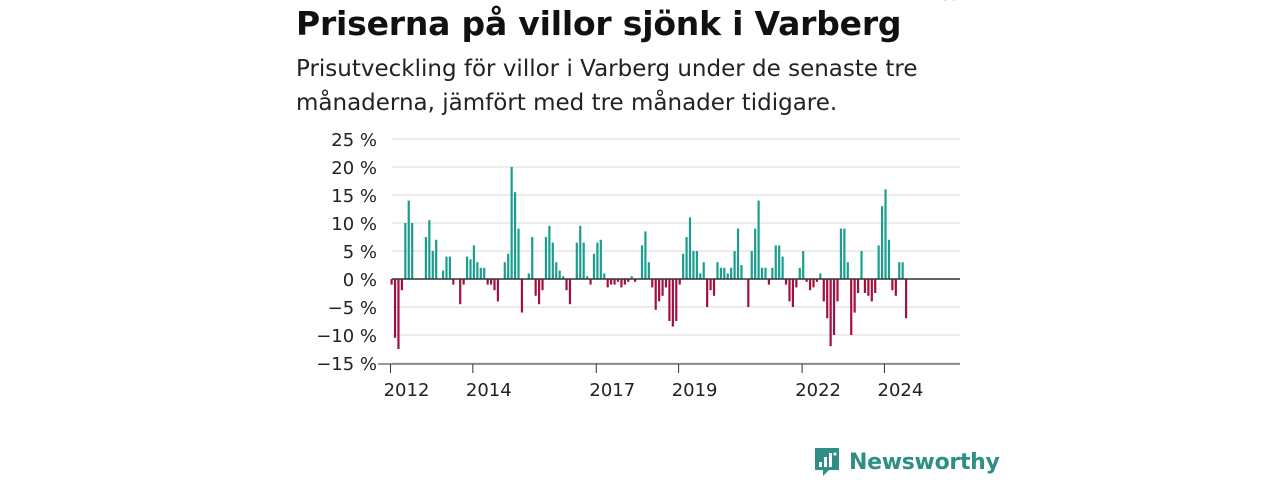  Describe the element at coordinates (932, 2) in the screenshot. I see `last-value-label: −7 %` at that location.